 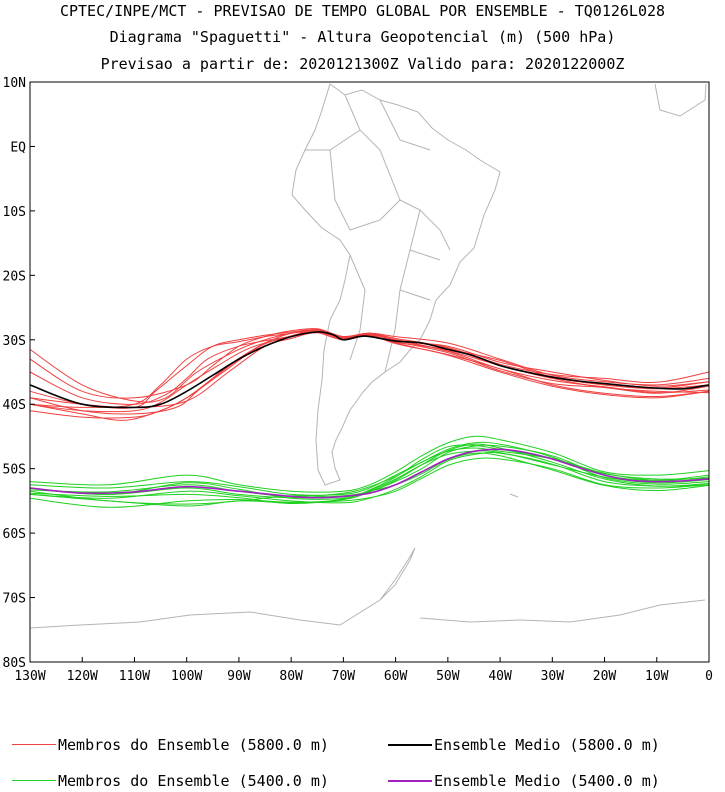 I want to click on lat-tick-label: 10S, so click(x=14, y=212).